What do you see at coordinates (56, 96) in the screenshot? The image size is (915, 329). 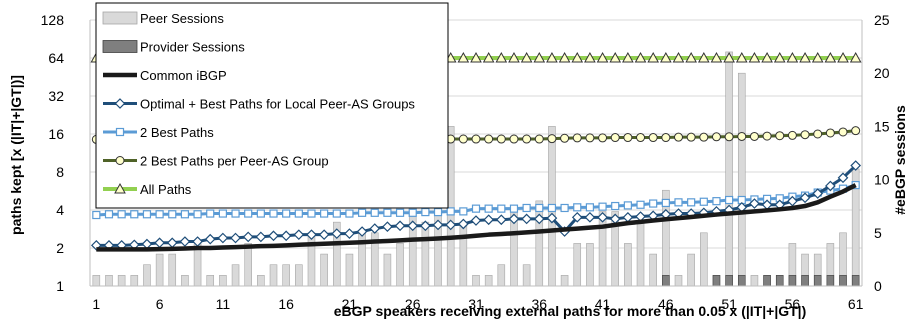 I see `y-left-tick-label: 32` at bounding box center [56, 96].